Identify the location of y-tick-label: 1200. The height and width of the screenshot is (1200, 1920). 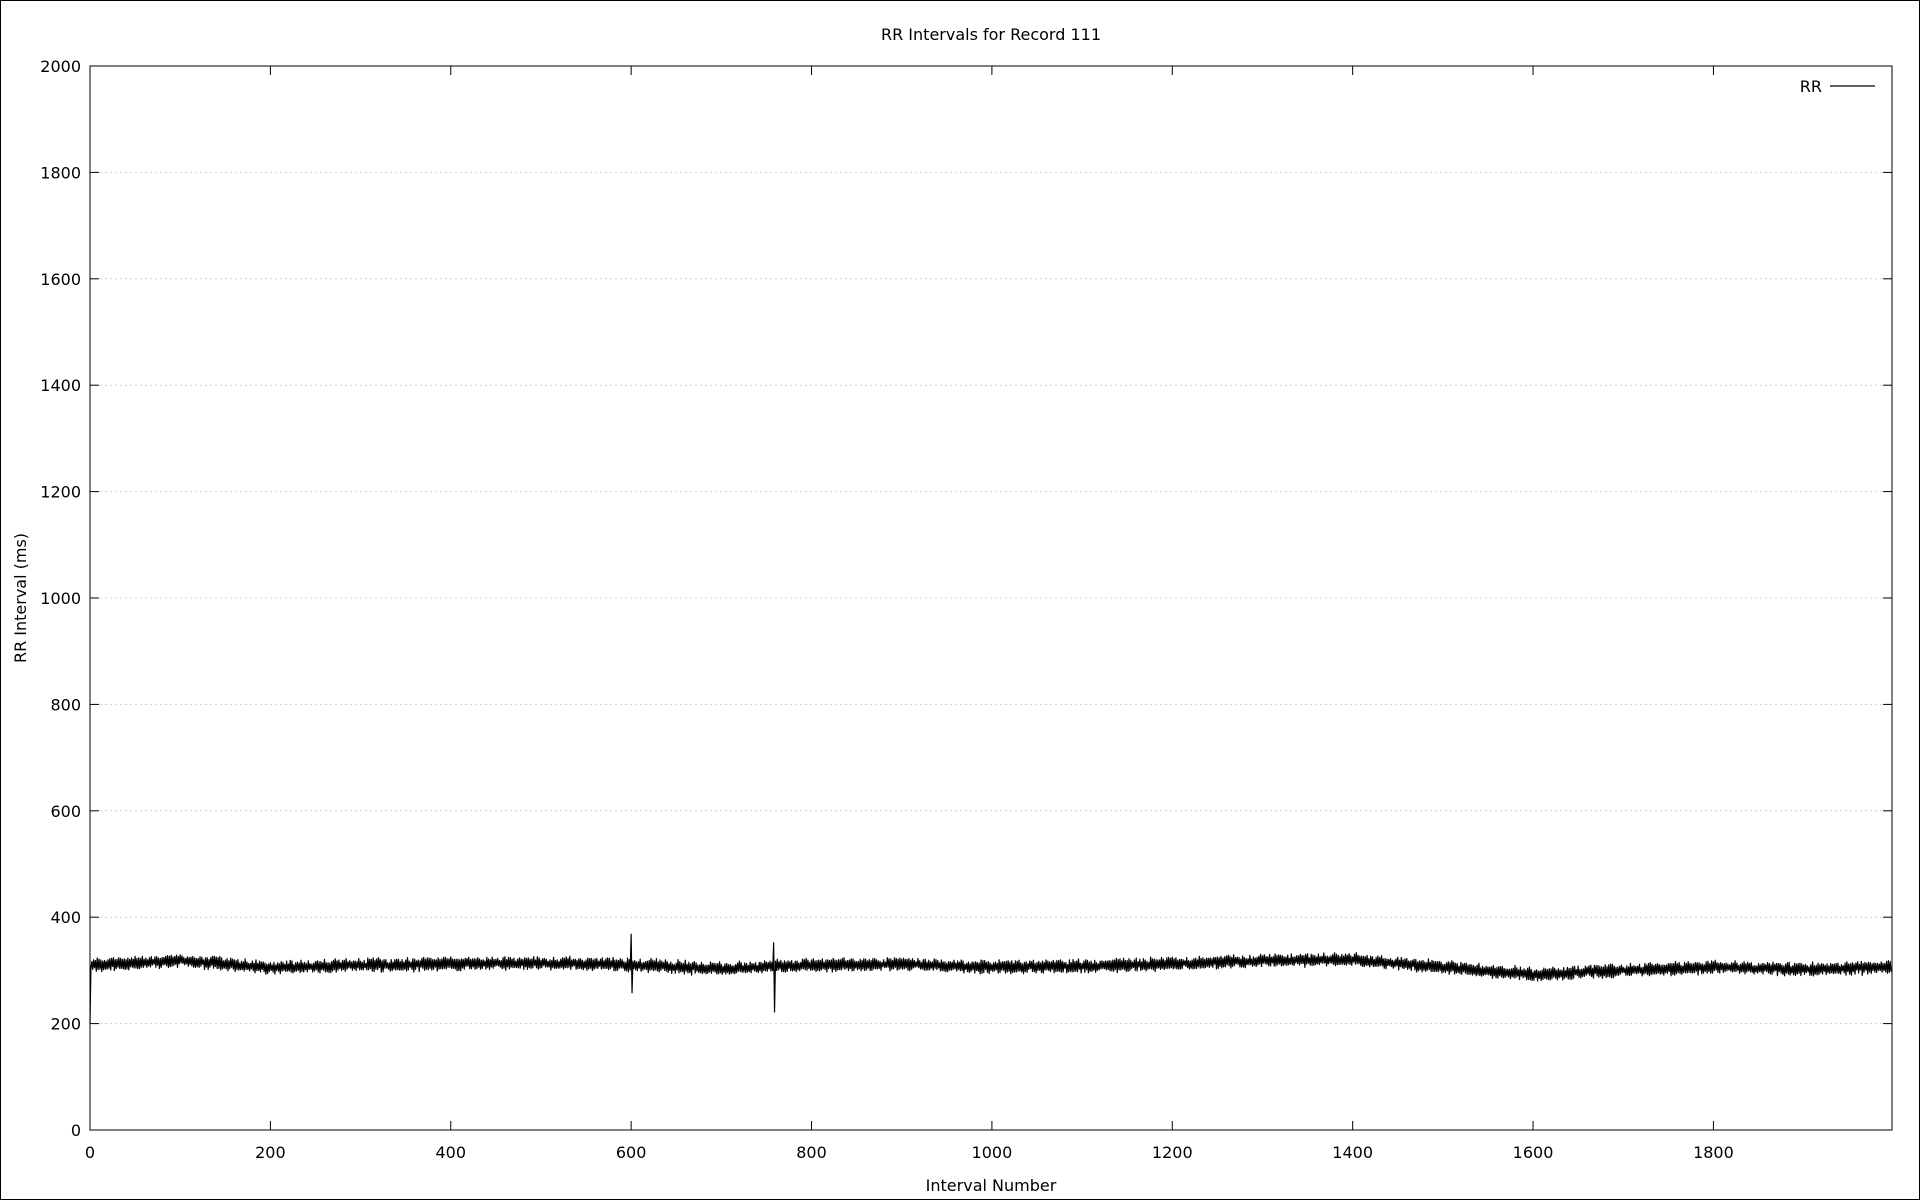
(60, 492).